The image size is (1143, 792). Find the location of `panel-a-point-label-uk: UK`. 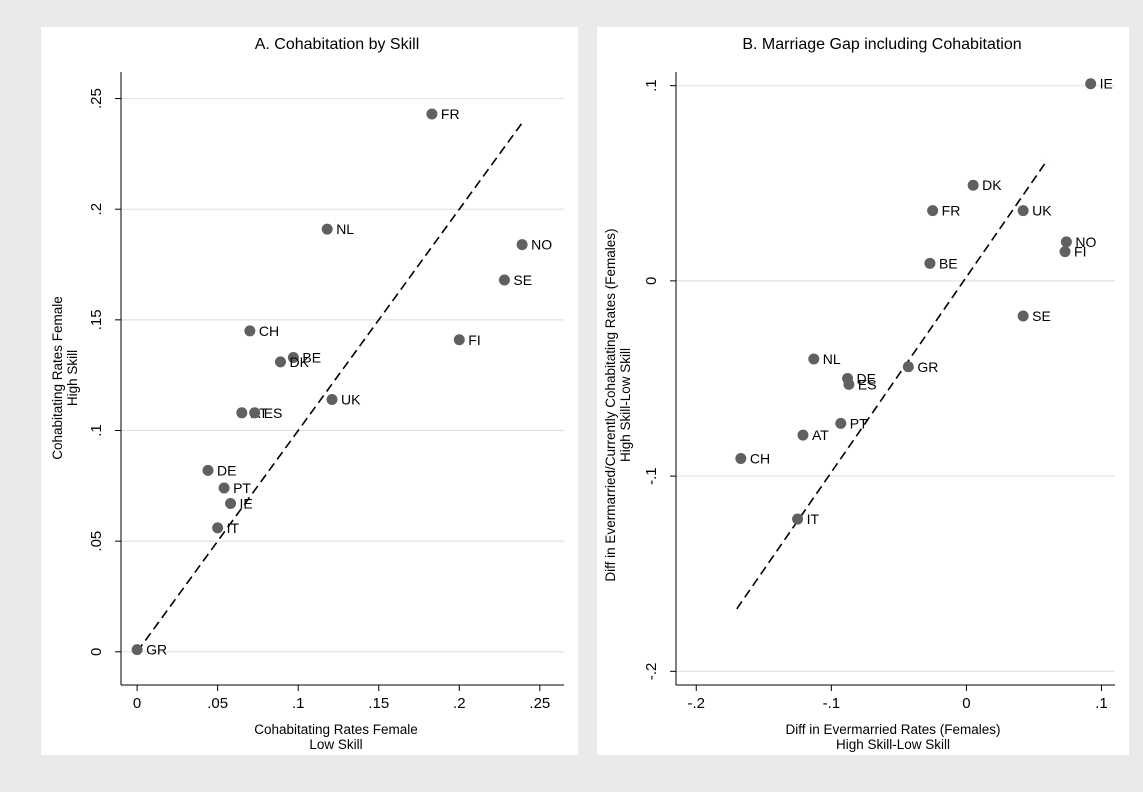

panel-a-point-label-uk: UK is located at coordinates (351, 400).